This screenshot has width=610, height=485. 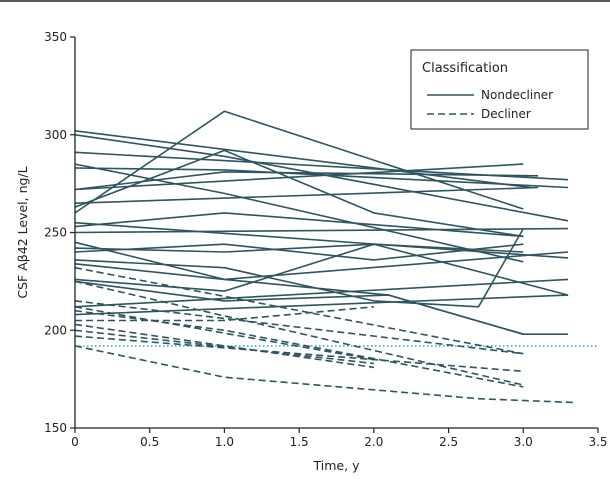 I want to click on legend-title: Classification, so click(x=465, y=68).